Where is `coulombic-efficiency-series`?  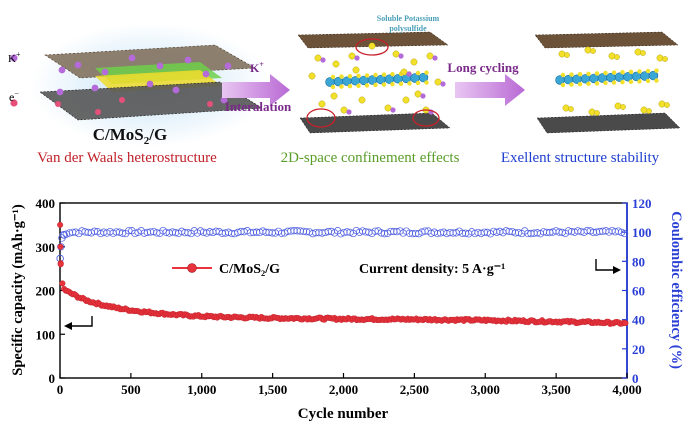 coulombic-efficiency-series is located at coordinates (342, 244).